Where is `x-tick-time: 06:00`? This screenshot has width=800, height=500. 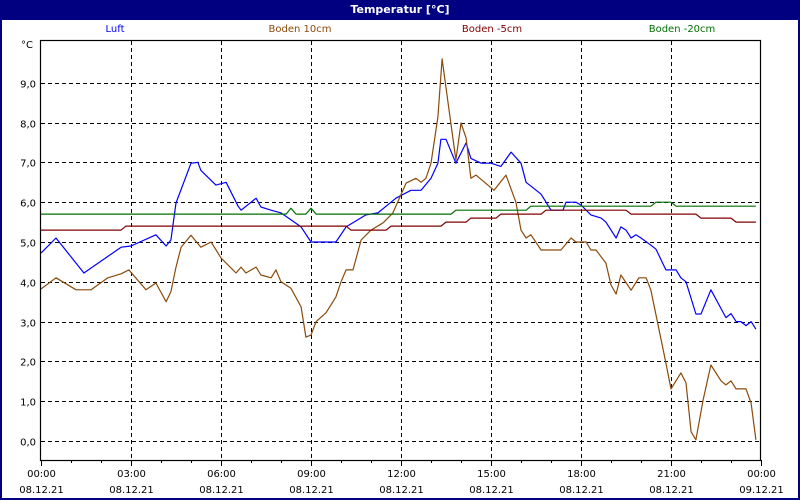
x-tick-time: 06:00 is located at coordinates (221, 474).